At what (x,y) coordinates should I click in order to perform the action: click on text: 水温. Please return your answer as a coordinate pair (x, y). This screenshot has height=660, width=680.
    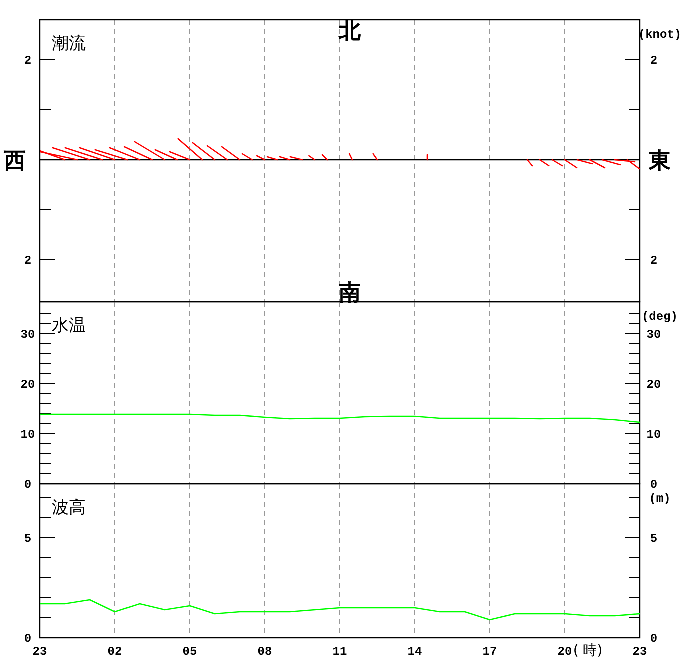
    Looking at the image, I should click on (69, 326).